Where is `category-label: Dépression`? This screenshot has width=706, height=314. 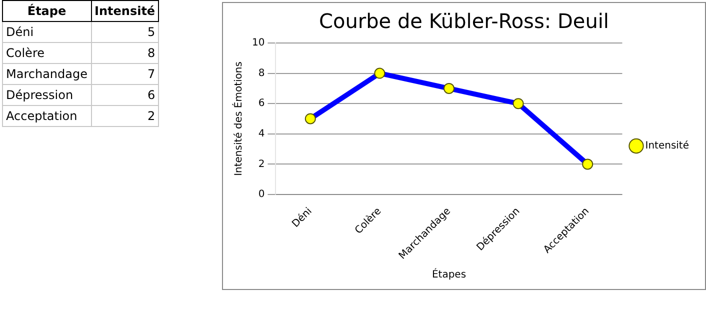
category-label: Dépression is located at coordinates (47, 95).